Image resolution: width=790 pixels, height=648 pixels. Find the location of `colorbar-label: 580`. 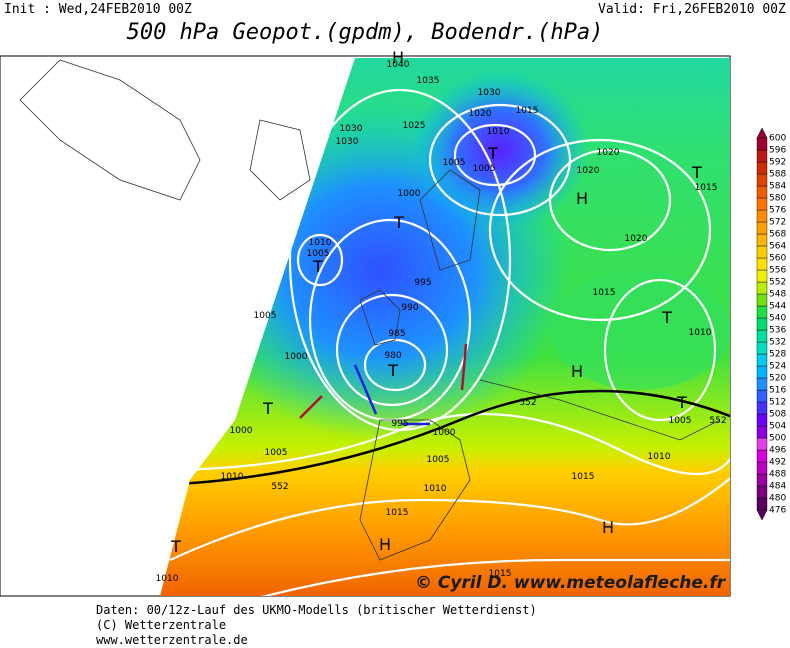

colorbar-label: 580 is located at coordinates (777, 199).